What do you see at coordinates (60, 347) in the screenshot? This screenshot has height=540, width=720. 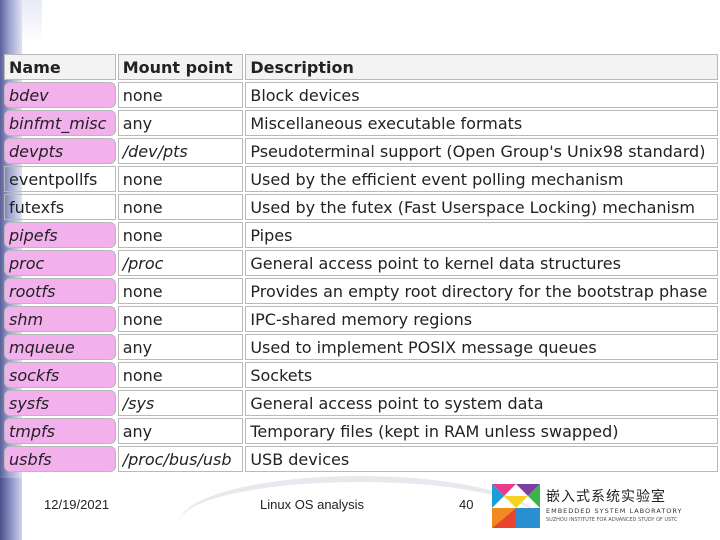 I see `fs-name-cell: mqueue` at bounding box center [60, 347].